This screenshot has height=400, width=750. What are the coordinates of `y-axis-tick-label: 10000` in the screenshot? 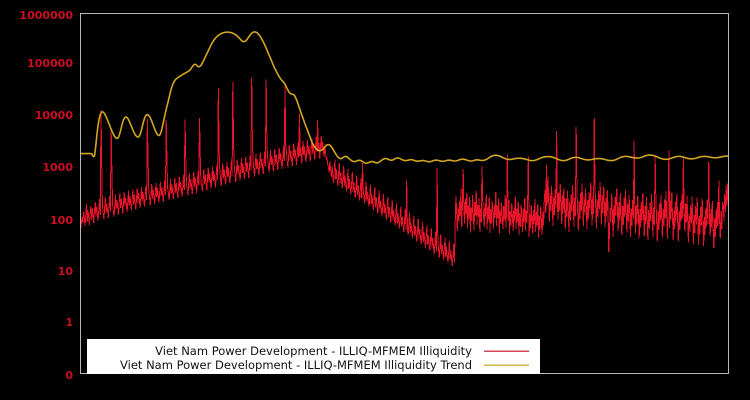 It's located at (54, 115).